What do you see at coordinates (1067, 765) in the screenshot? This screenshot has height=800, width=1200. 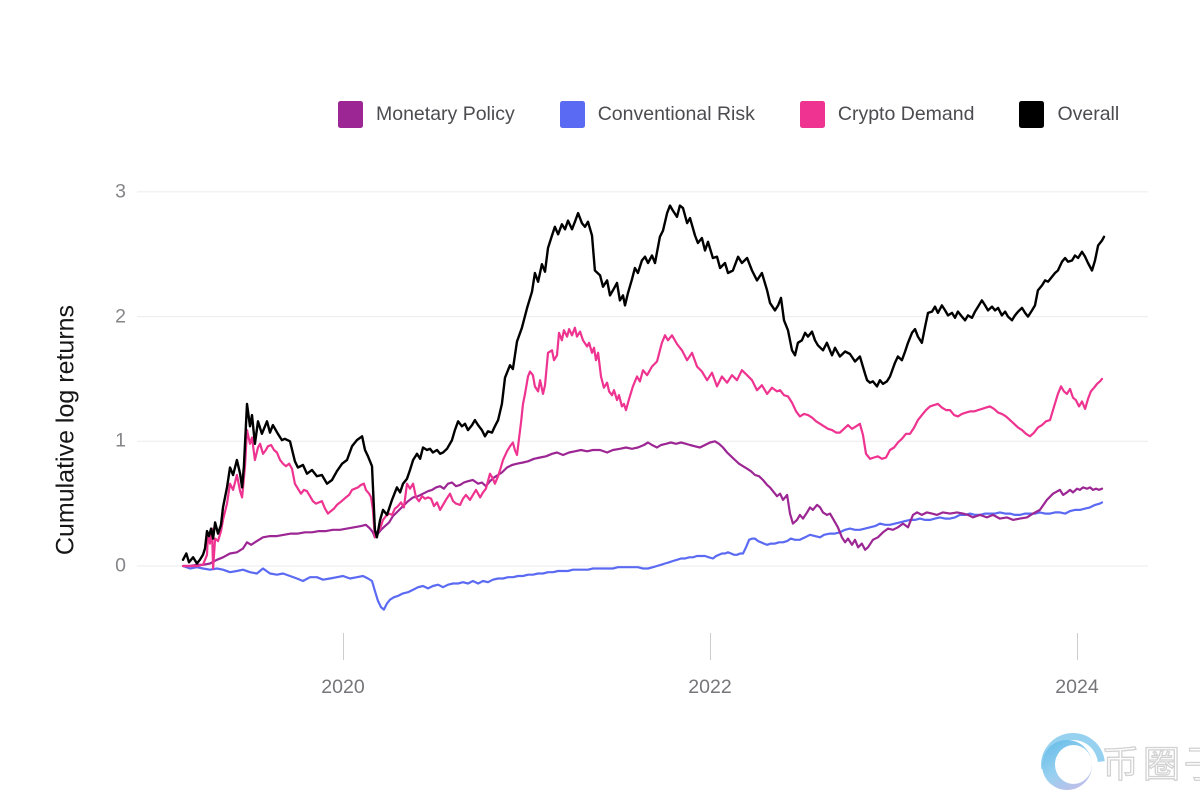 I see `watermark-ring-icon` at bounding box center [1067, 765].